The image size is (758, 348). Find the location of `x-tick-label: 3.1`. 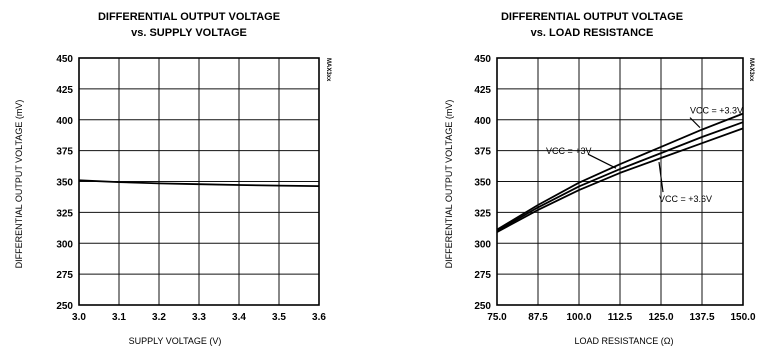

x-tick-label: 3.1 is located at coordinates (119, 317).